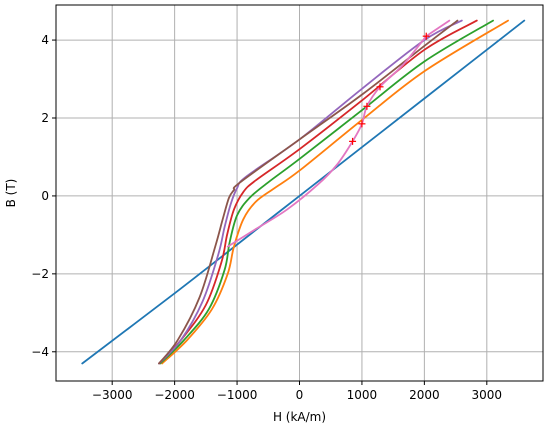  Describe the element at coordinates (11, 193) in the screenshot. I see `y-axis-label: B (T)` at that location.